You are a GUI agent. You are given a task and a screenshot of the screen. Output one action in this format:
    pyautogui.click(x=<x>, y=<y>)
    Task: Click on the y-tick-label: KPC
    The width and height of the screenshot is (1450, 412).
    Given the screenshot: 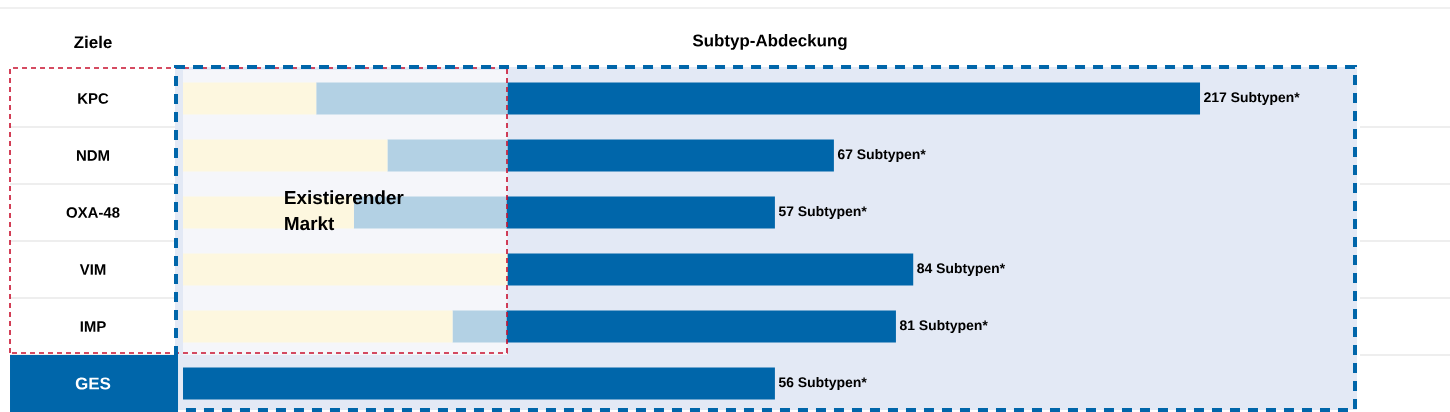 What is the action you would take?
    pyautogui.click(x=93, y=98)
    